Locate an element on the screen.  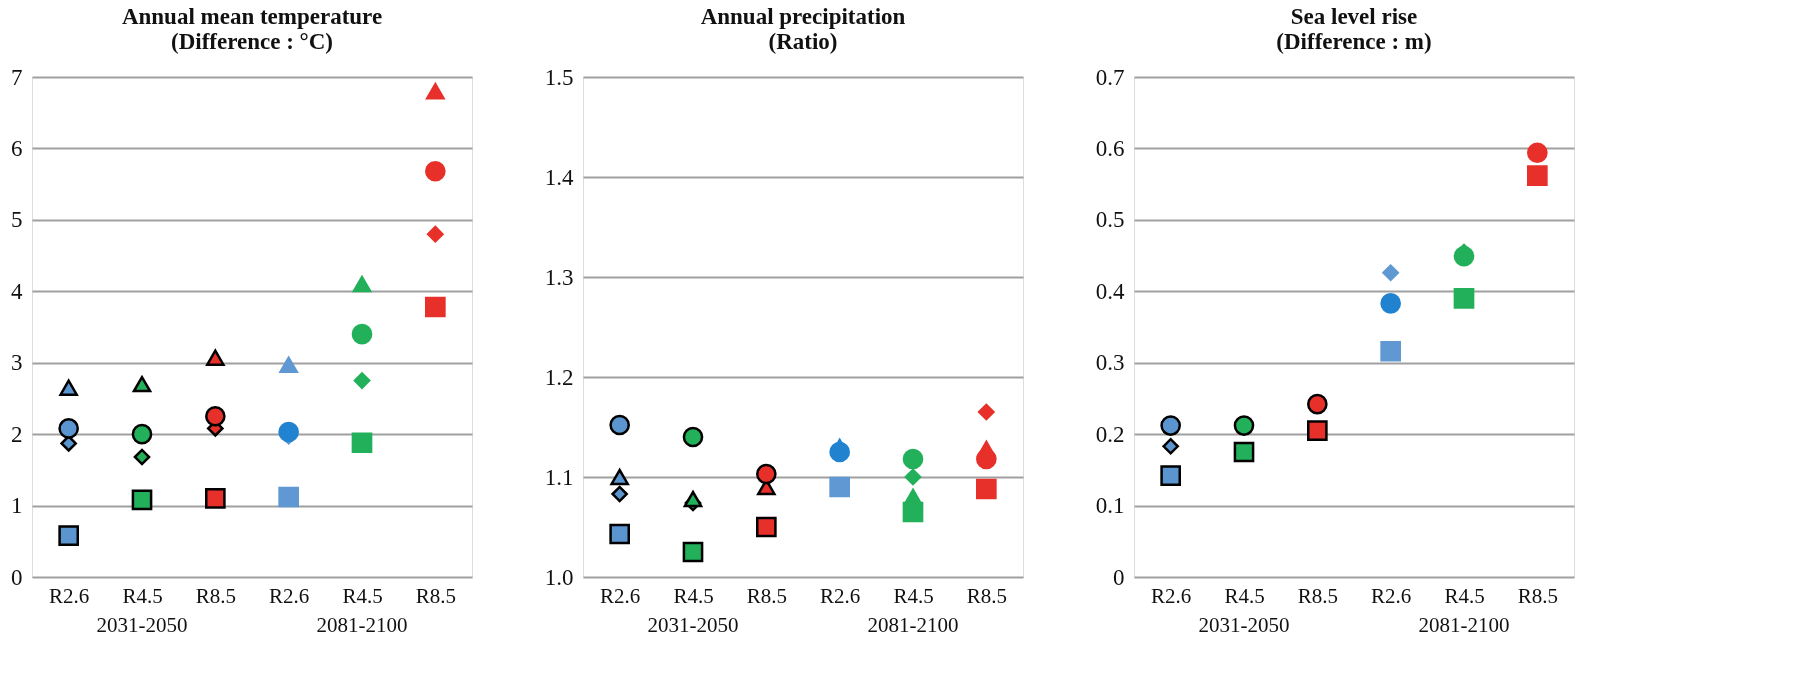
y-tick-label: 7 is located at coordinates (17, 77).